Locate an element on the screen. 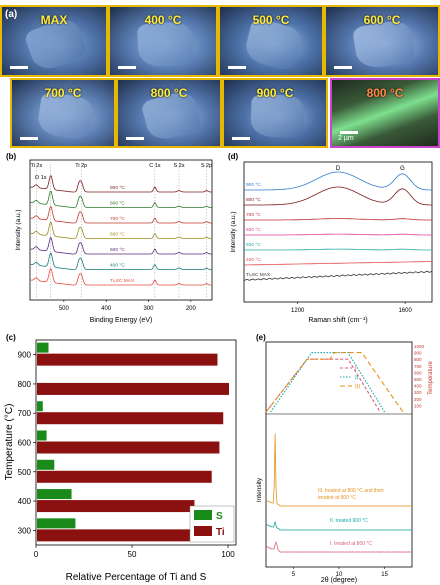 The height and width of the screenshot is (585, 440). sem-image-tile: 900 °C is located at coordinates (275, 113).